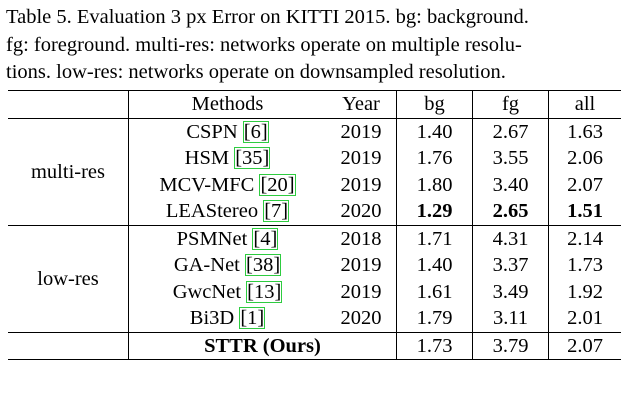 This screenshot has height=411, width=627. What do you see at coordinates (584, 104) in the screenshot?
I see `header-cell: all` at bounding box center [584, 104].